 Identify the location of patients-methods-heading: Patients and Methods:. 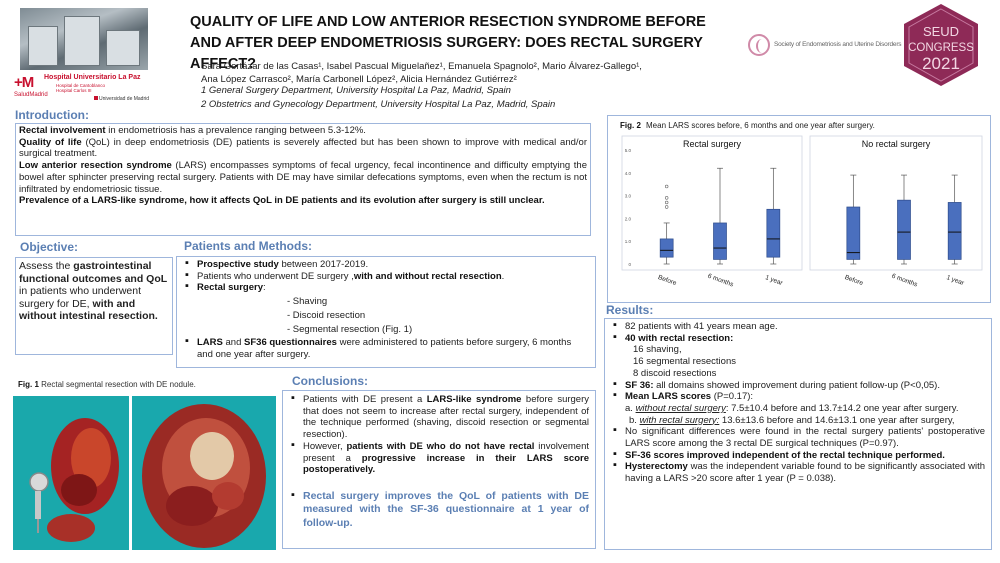
(248, 246).